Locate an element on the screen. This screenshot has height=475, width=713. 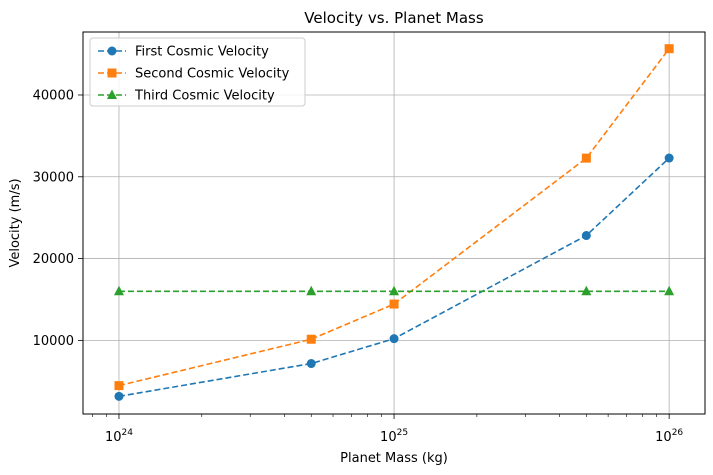
legend-entry: First Cosmic Velocity is located at coordinates (183, 52).